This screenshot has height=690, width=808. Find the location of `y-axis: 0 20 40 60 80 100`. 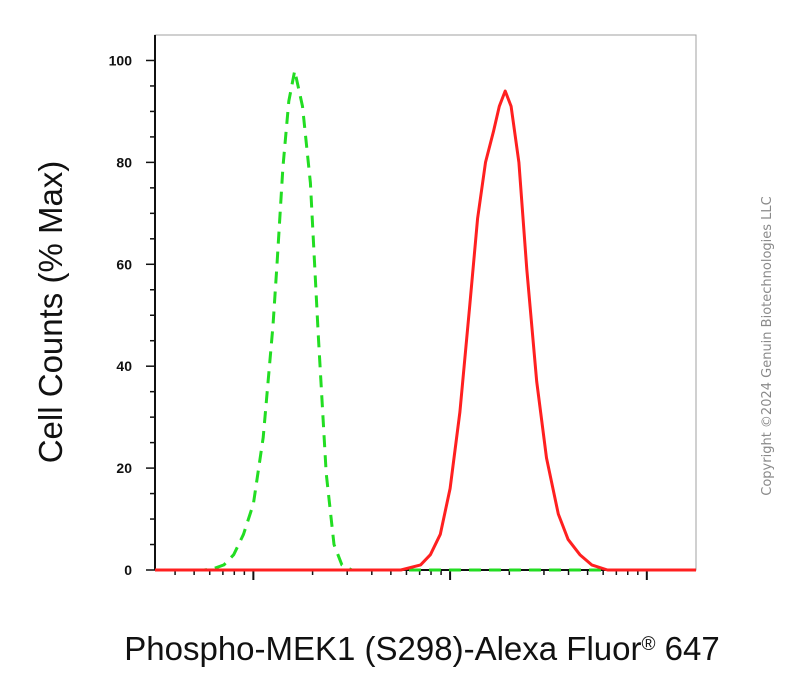

y-axis: 0 20 40 60 80 100 is located at coordinates (132, 306).